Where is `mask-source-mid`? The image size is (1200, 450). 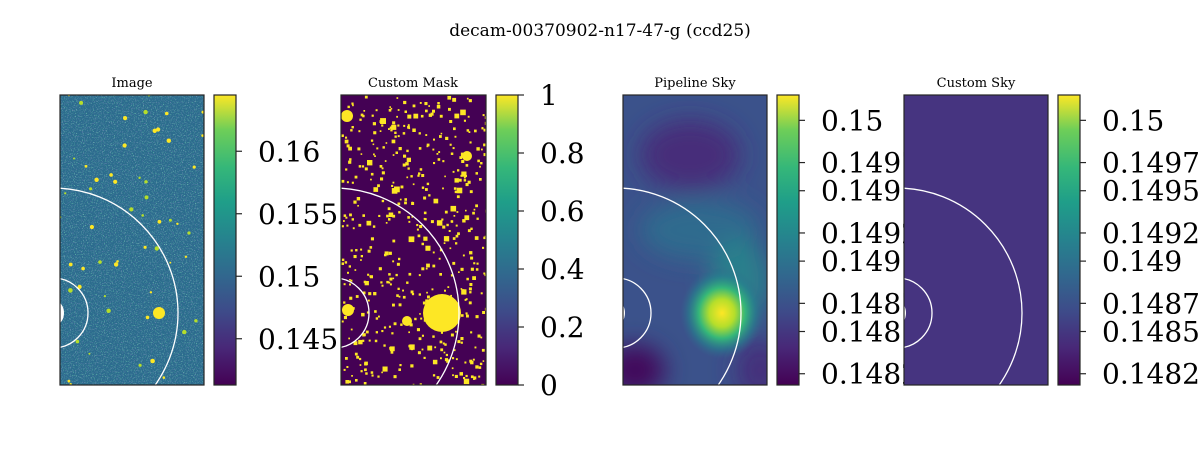 mask-source-mid is located at coordinates (407, 321).